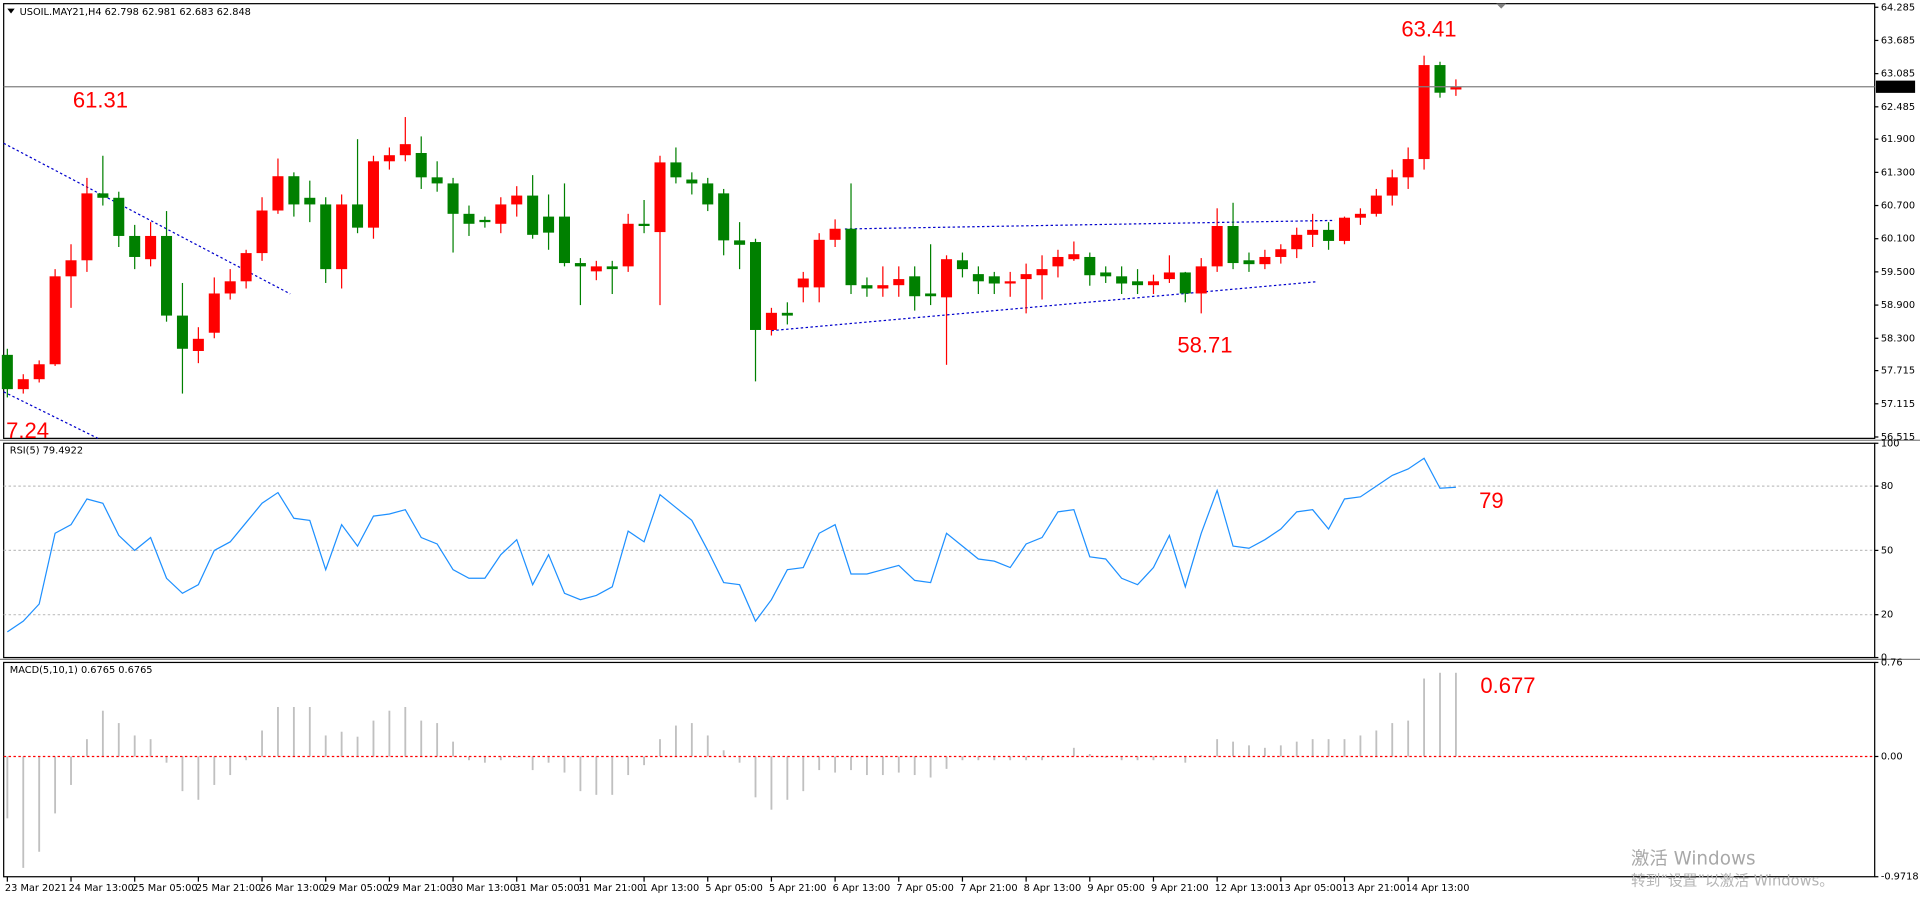 Image resolution: width=1920 pixels, height=900 pixels. Describe the element at coordinates (1180, 888) in the screenshot. I see `x-tick-label: 9 Apr 21:00` at that location.